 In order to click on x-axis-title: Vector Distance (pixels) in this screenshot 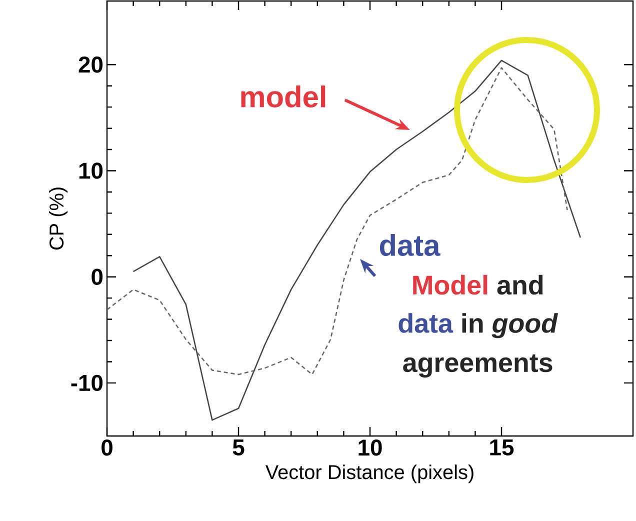, I will do `click(369, 474)`.